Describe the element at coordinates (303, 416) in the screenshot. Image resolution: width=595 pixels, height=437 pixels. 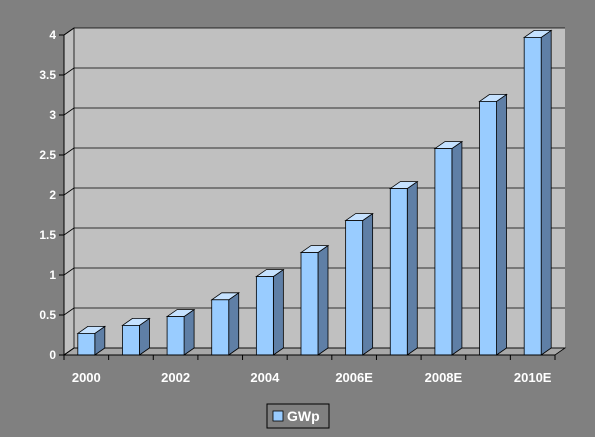
I see `legend-label: GWp` at that location.